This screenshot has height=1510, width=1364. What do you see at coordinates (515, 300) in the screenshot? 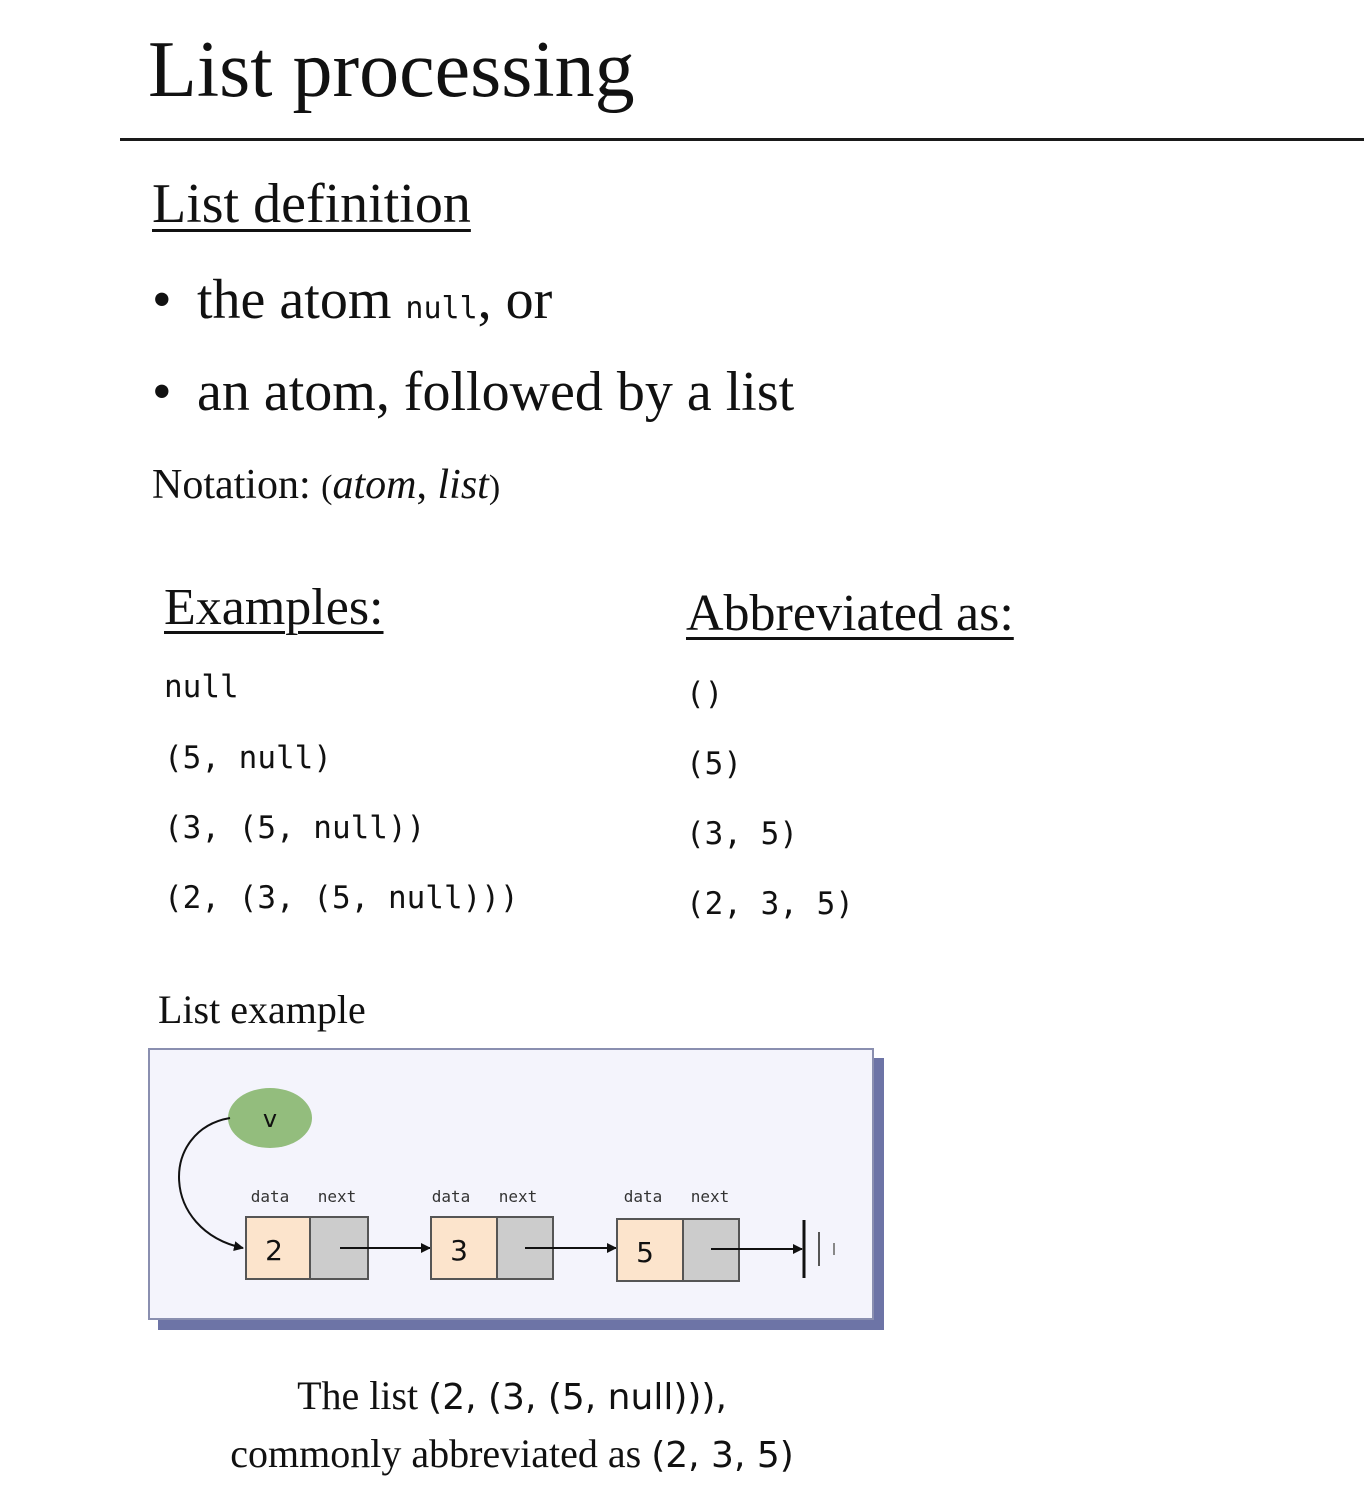
I see `bullet-text-after: , or` at bounding box center [515, 300].